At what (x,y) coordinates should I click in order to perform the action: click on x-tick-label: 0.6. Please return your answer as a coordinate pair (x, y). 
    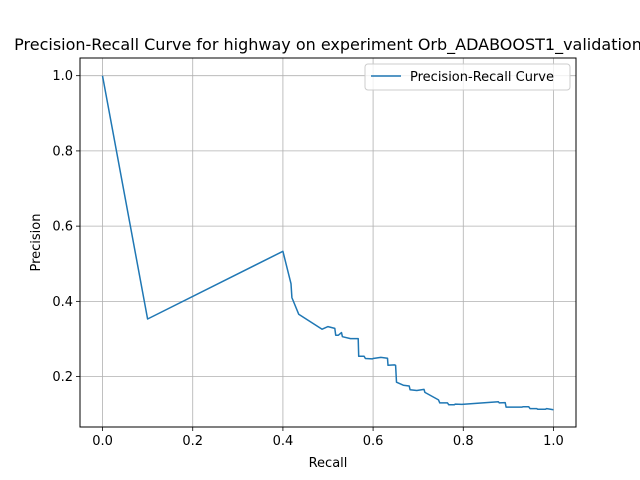
    Looking at the image, I should click on (373, 441).